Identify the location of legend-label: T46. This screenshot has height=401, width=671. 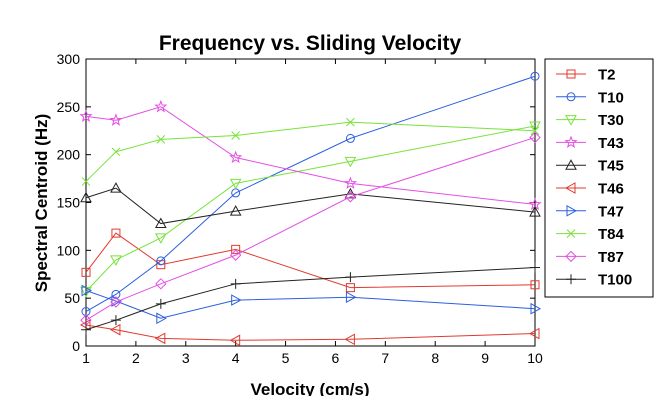
(611, 189).